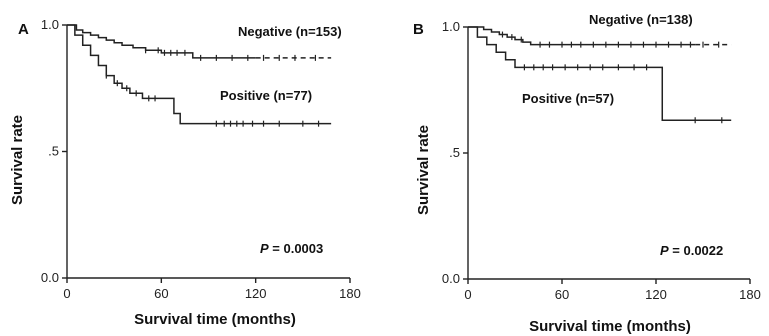 Image resolution: width=769 pixels, height=336 pixels. What do you see at coordinates (66, 293) in the screenshot?
I see `panel-a-x-tick-label: 0` at bounding box center [66, 293].